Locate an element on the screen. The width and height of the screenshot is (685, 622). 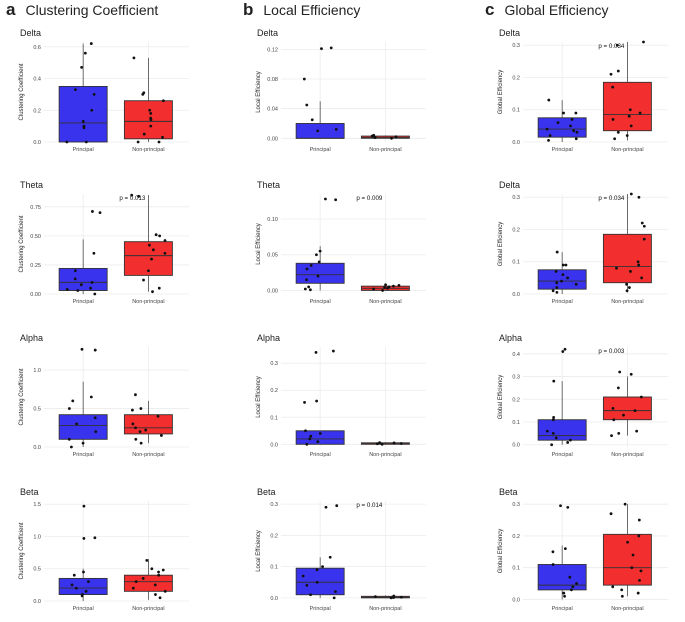
y-tick-label: 0.1 is located at coordinates (516, 569).